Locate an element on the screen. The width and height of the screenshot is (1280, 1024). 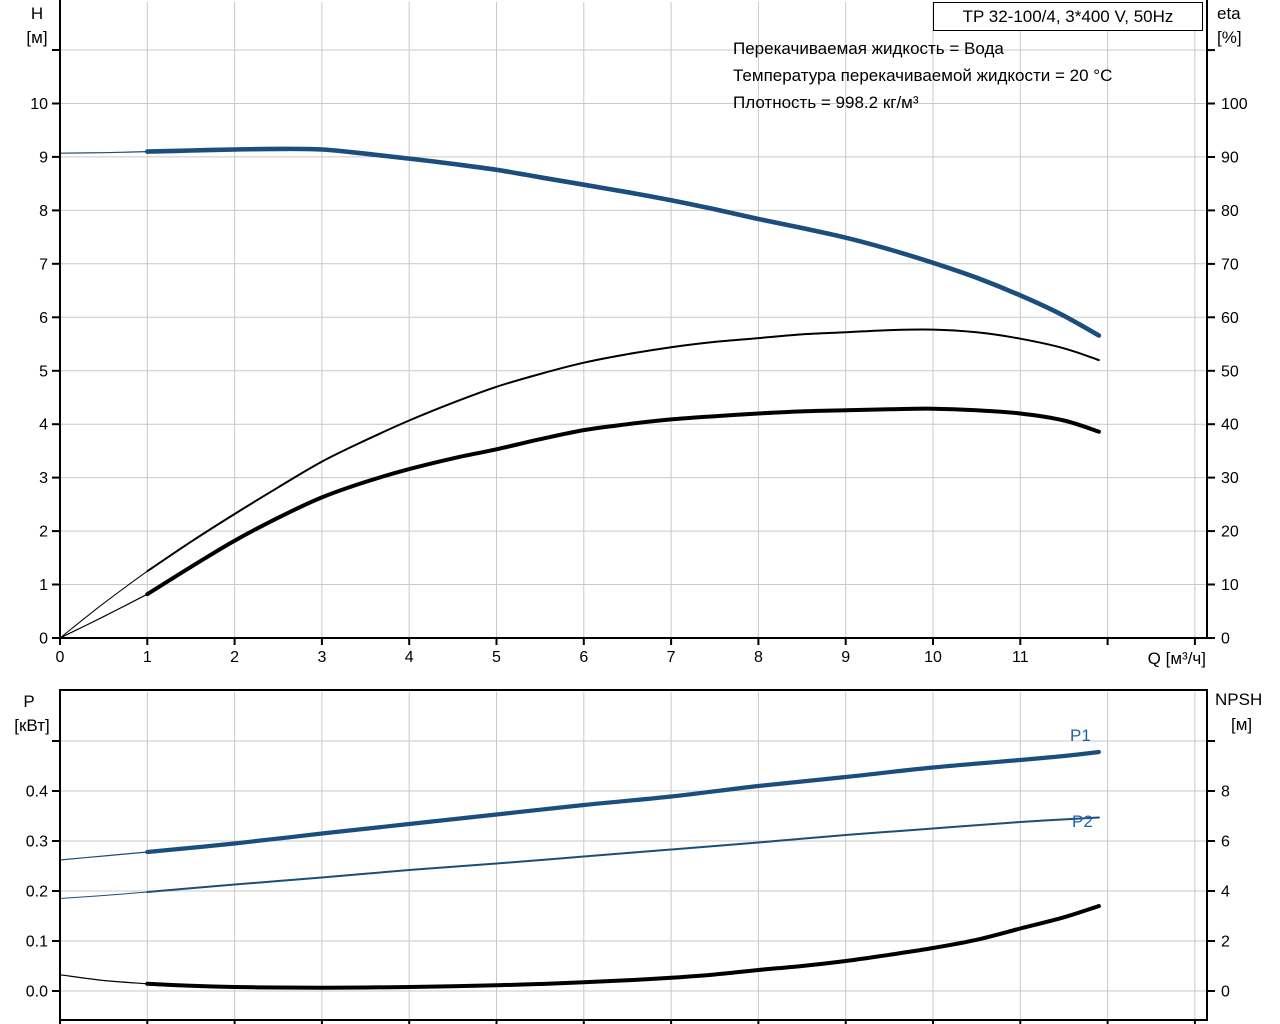
y-left-tick-label: 3 is located at coordinates (43, 478).